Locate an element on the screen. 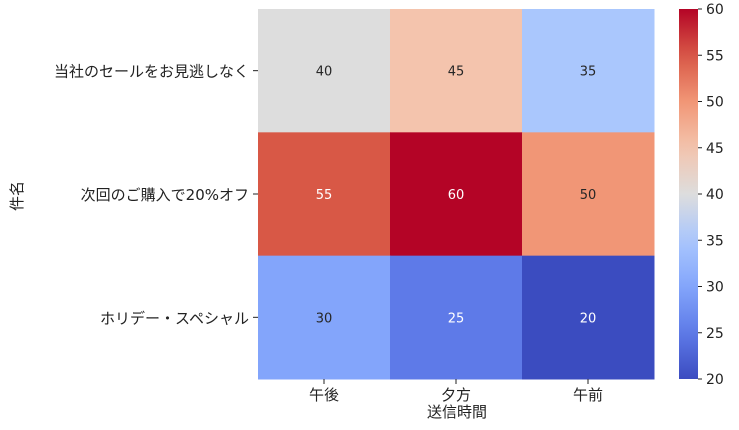 The width and height of the screenshot is (739, 430). y-tick-label: ホリデー・スペシャル is located at coordinates (174, 318).